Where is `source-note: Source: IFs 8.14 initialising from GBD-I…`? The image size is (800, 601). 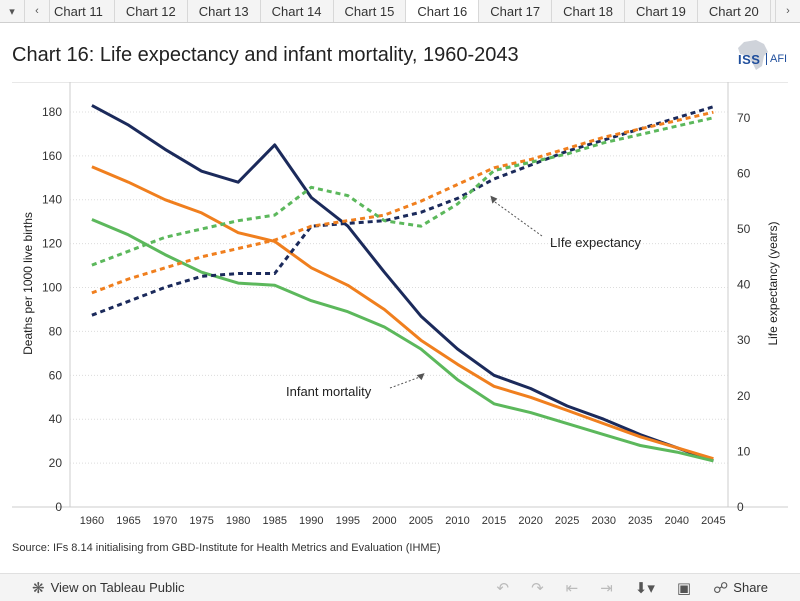
source-note: Source: IFs 8.14 initialising from GBD-I… is located at coordinates (226, 548).